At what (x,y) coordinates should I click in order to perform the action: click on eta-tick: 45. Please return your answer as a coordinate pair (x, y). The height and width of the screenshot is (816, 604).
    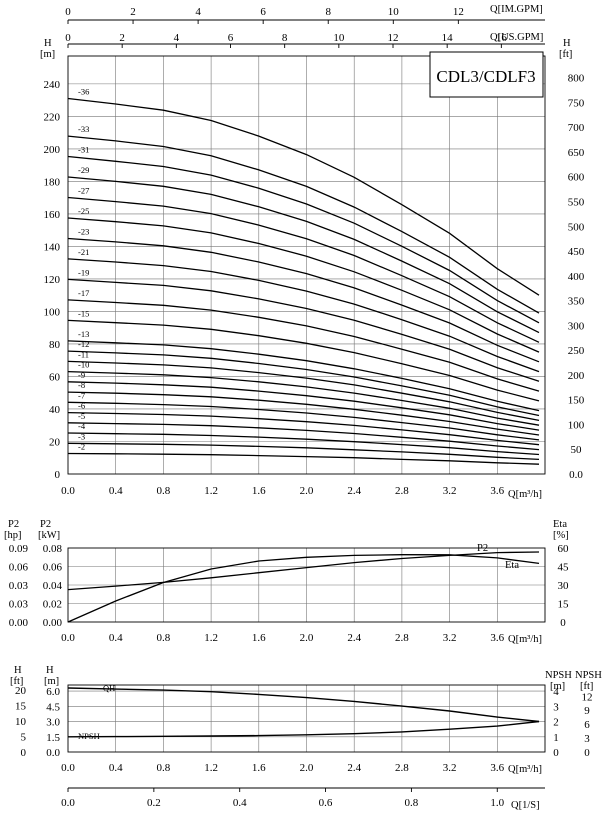
    Looking at the image, I should click on (564, 568).